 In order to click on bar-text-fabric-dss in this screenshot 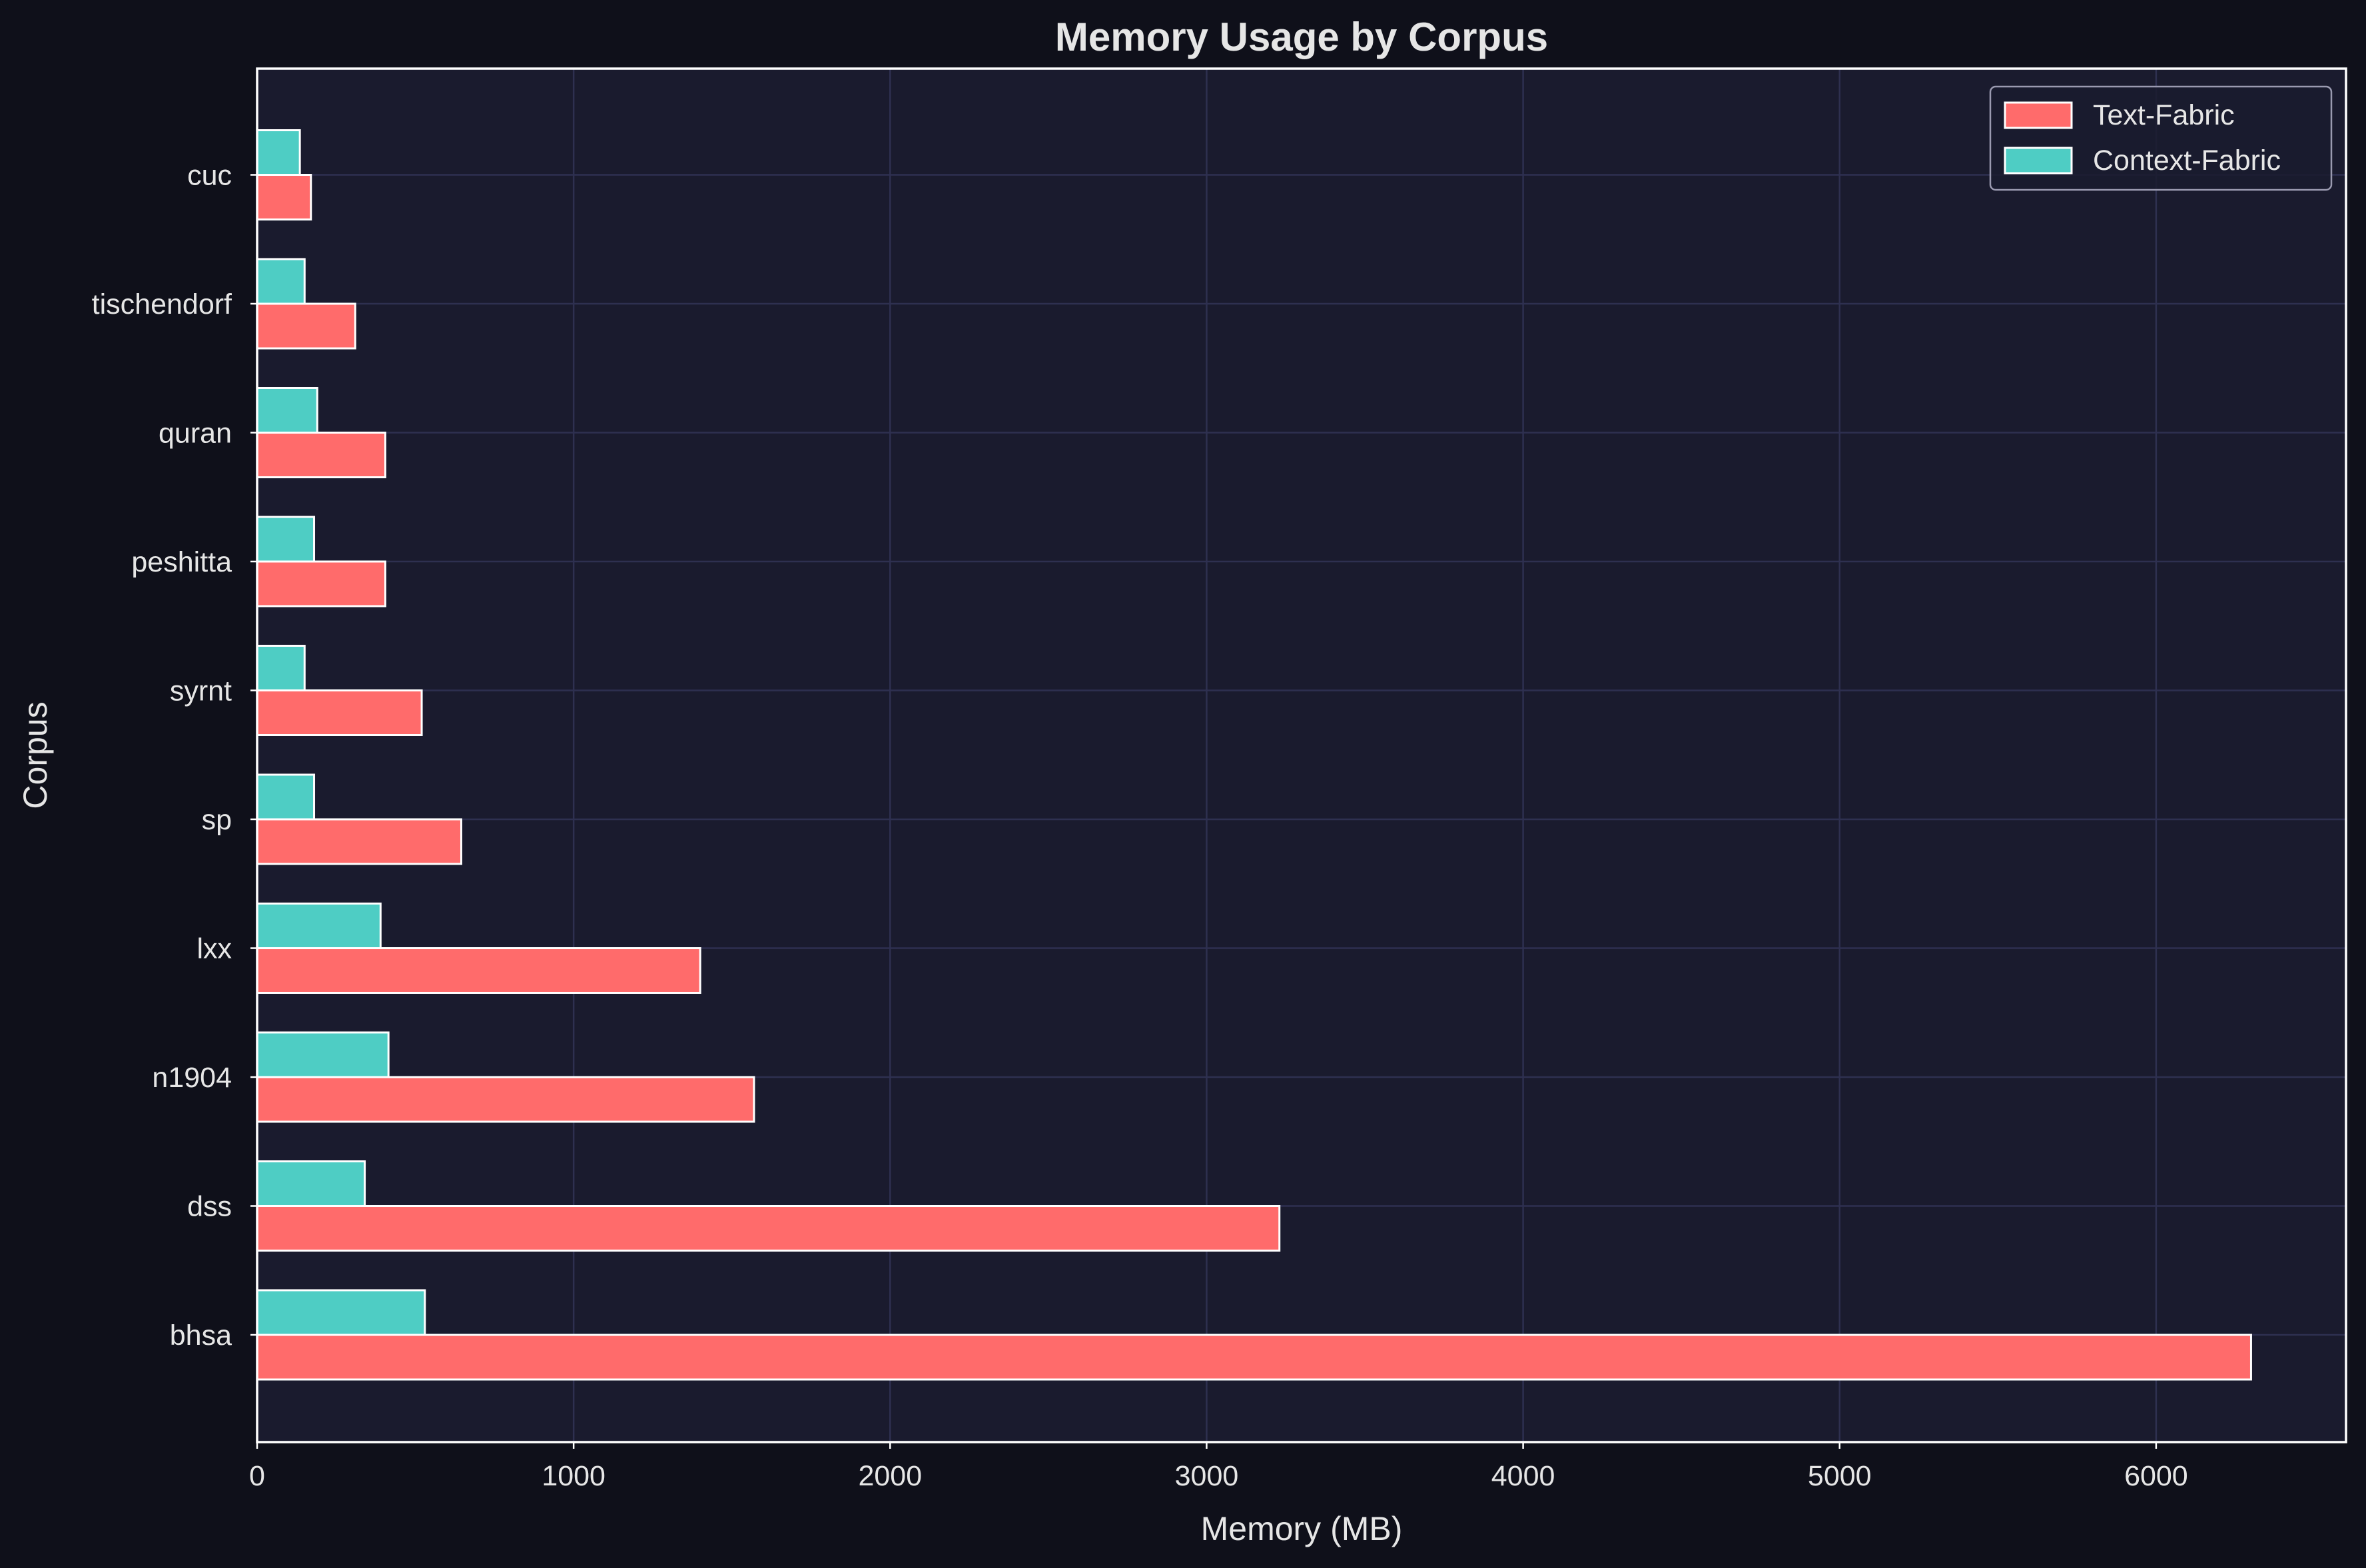, I will do `click(769, 1228)`.